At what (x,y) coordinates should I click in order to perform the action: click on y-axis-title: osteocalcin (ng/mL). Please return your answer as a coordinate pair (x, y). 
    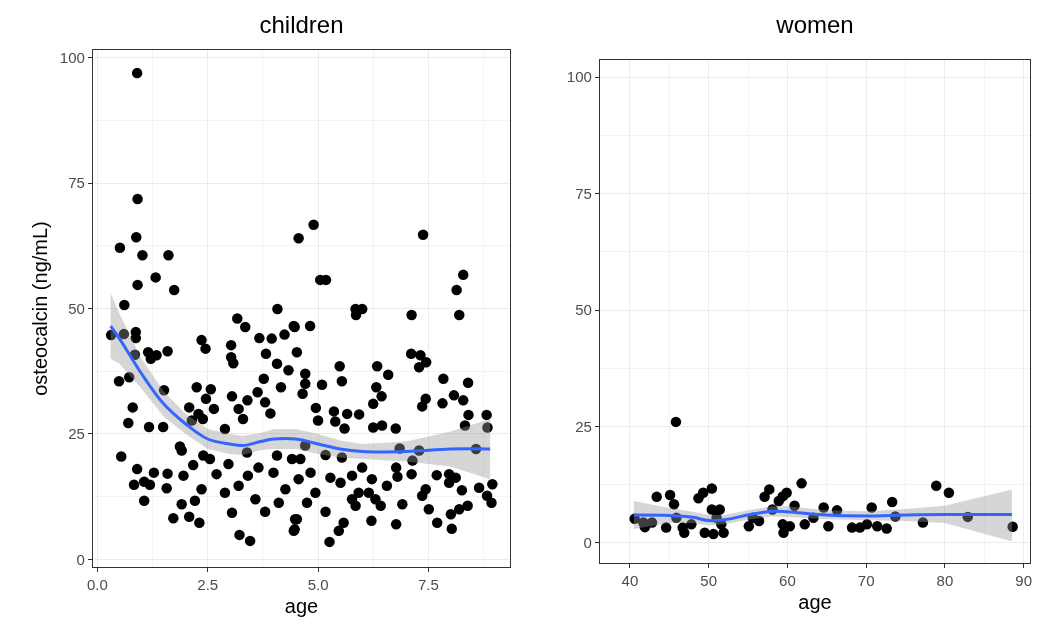
    Looking at the image, I should click on (40, 308).